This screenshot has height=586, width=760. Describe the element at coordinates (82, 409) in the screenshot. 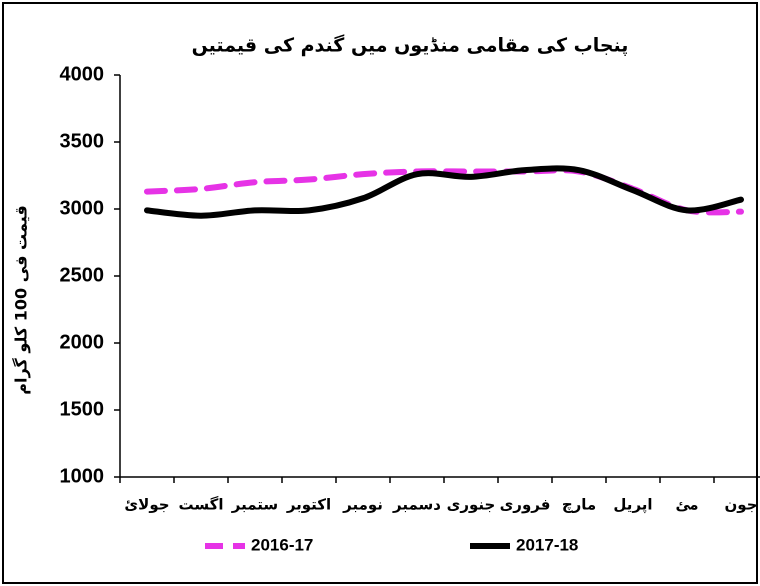

I see `y-tick-label: 1500` at that location.